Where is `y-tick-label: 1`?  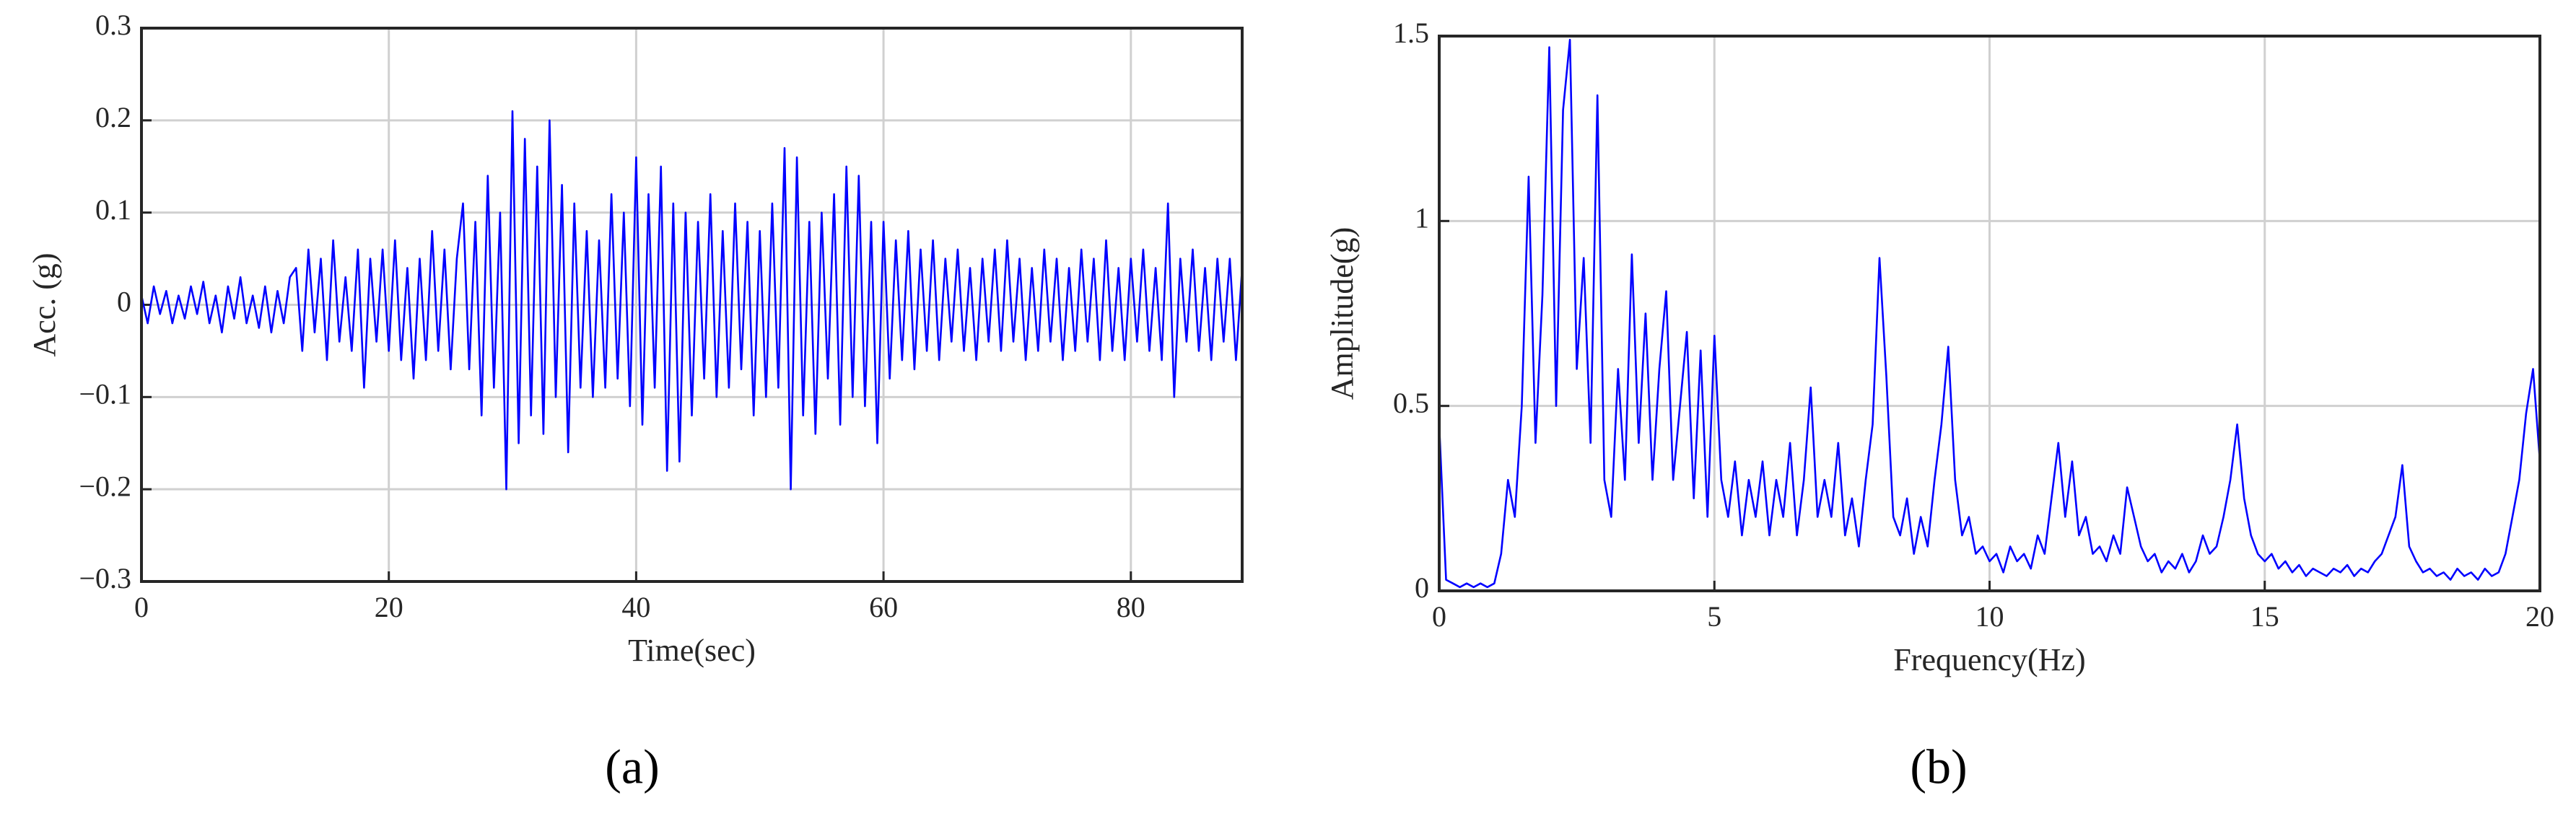 y-tick-label: 1 is located at coordinates (1422, 218).